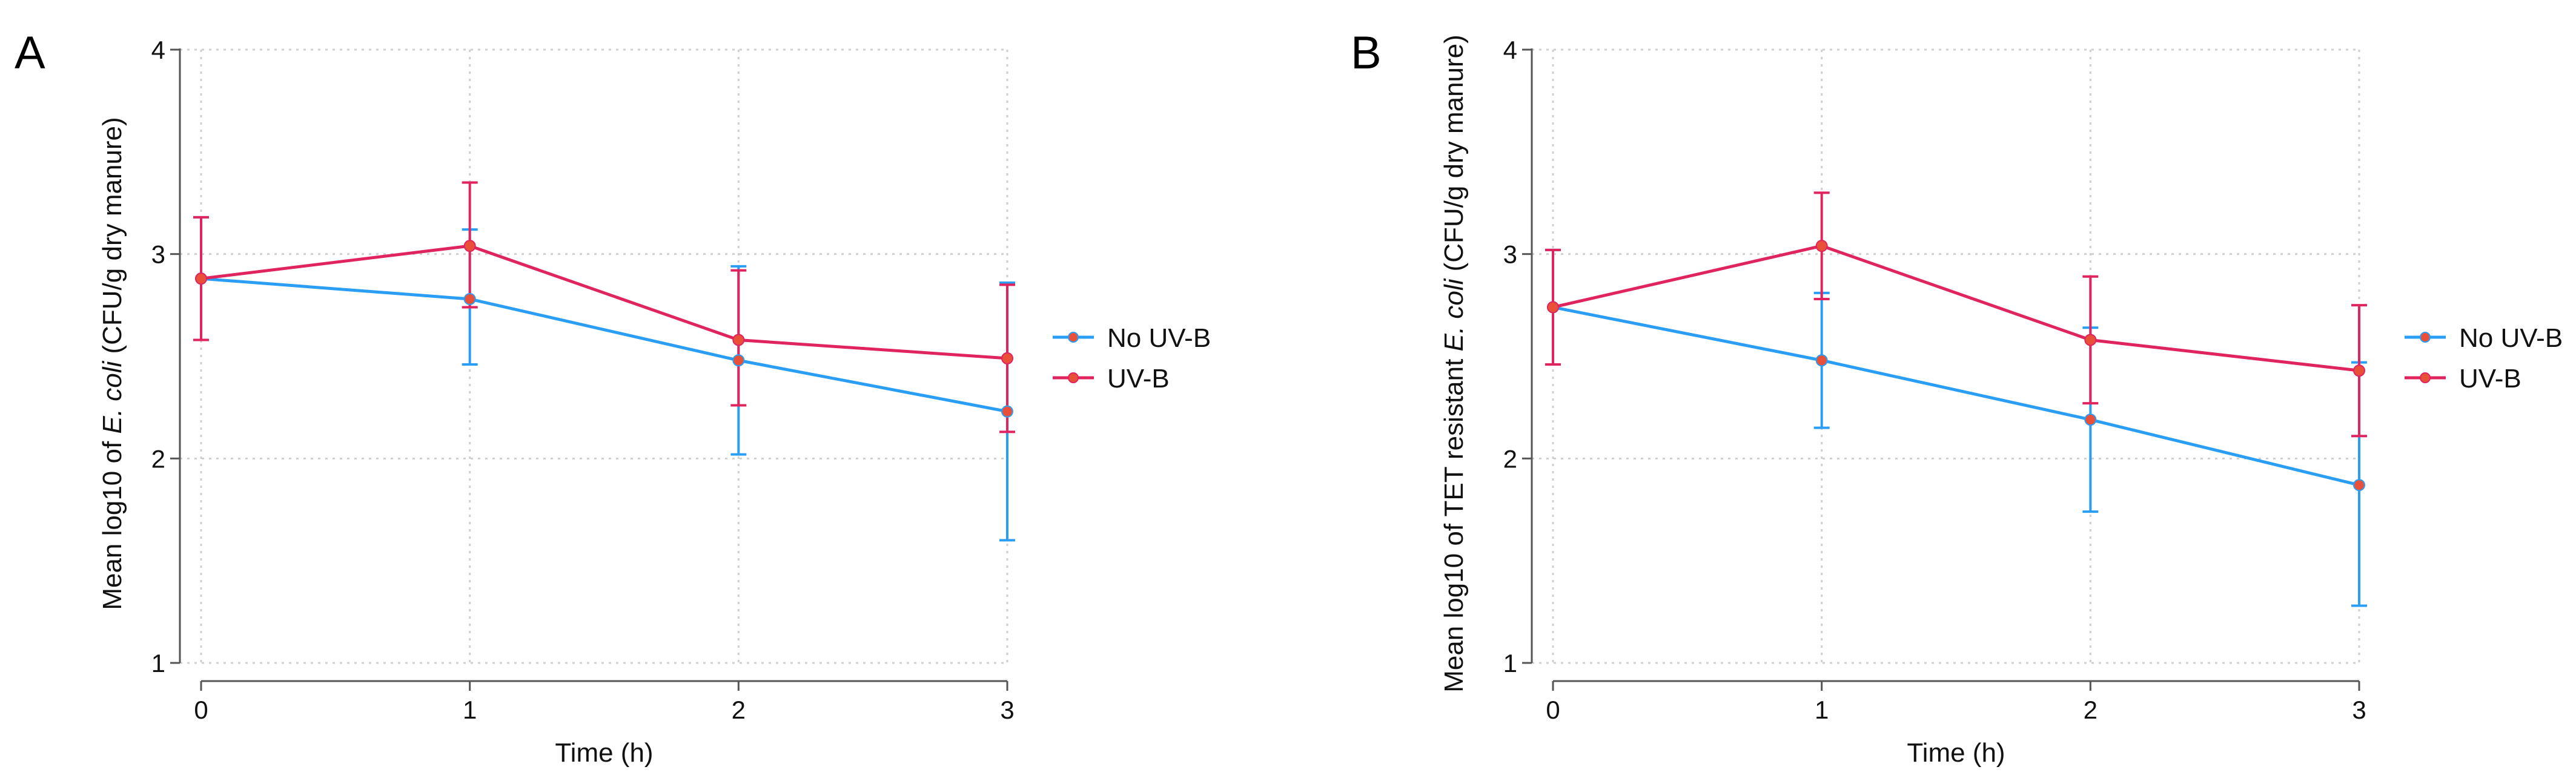 Image resolution: width=2576 pixels, height=784 pixels. I want to click on y-axis-title-part: Mean log10 of TET resistant, so click(1454, 521).